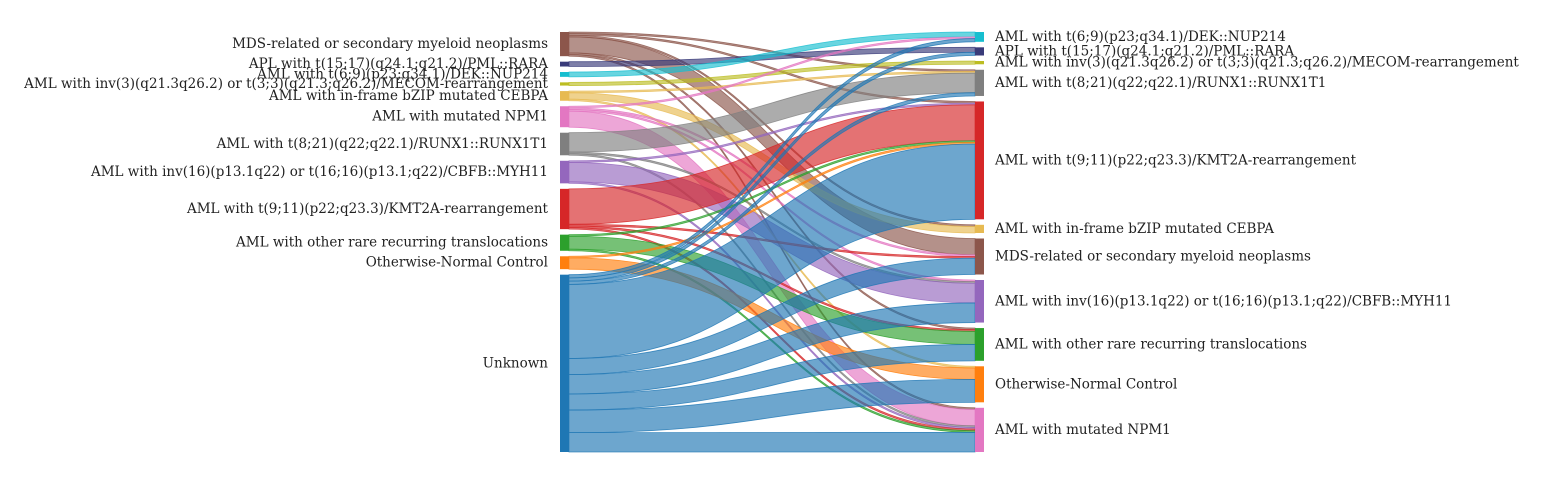 The image size is (1542, 482). I want to click on source-label-dek: AML with t(6;9)(p23;q34.1)/DEK::NUP214, so click(402, 74).